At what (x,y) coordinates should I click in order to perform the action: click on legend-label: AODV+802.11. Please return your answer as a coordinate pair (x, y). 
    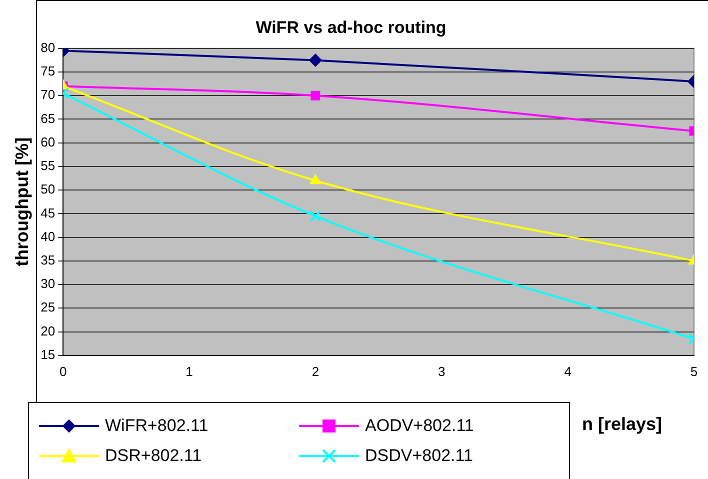
    Looking at the image, I should click on (419, 426).